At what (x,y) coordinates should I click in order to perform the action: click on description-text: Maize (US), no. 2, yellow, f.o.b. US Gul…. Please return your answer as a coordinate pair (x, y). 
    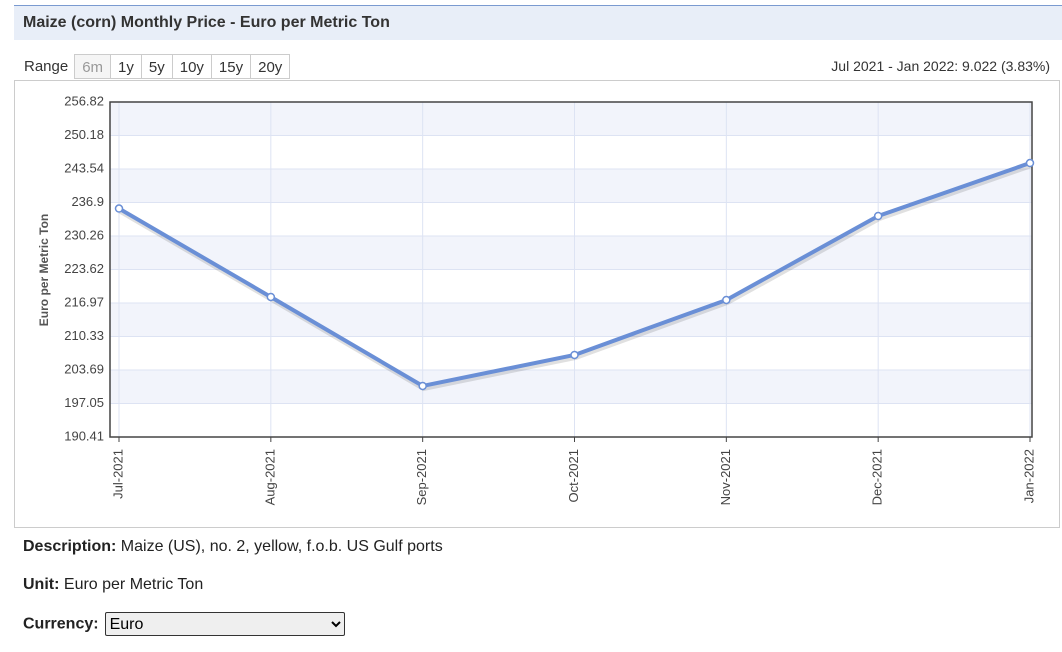
    Looking at the image, I should click on (281, 546).